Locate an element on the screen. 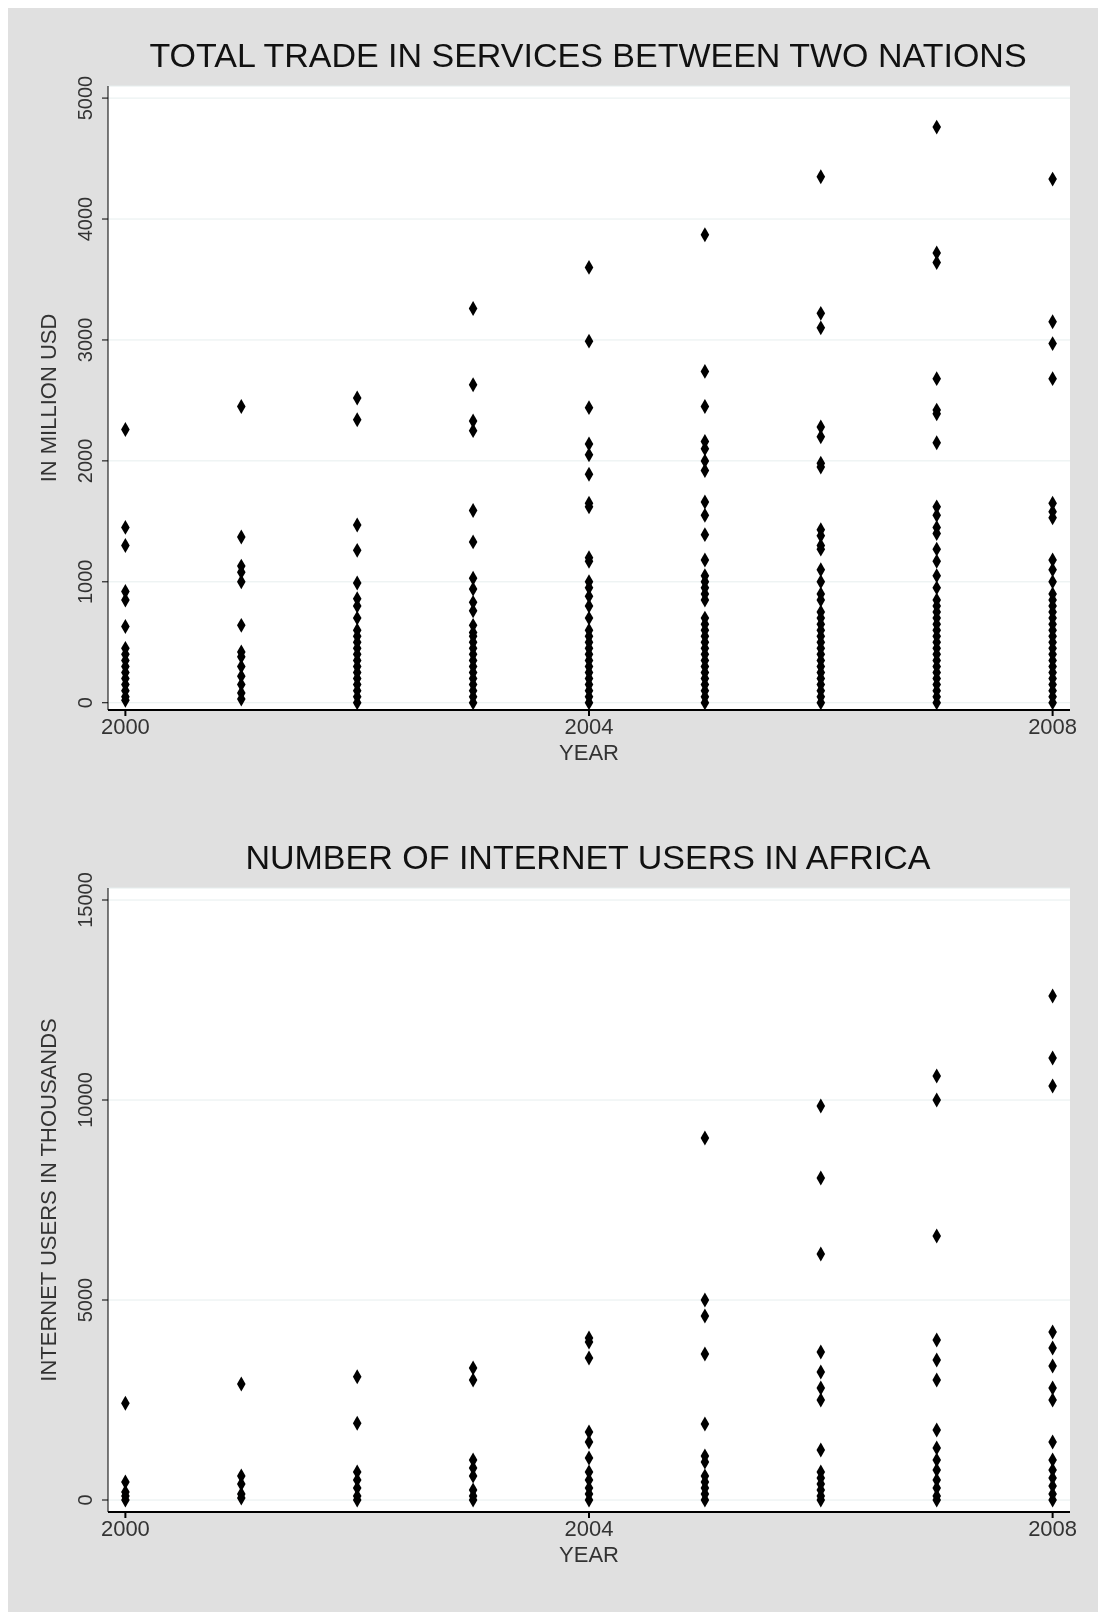 Image resolution: width=1106 pixels, height=1621 pixels. y-tick-label: 1000 is located at coordinates (85, 582).